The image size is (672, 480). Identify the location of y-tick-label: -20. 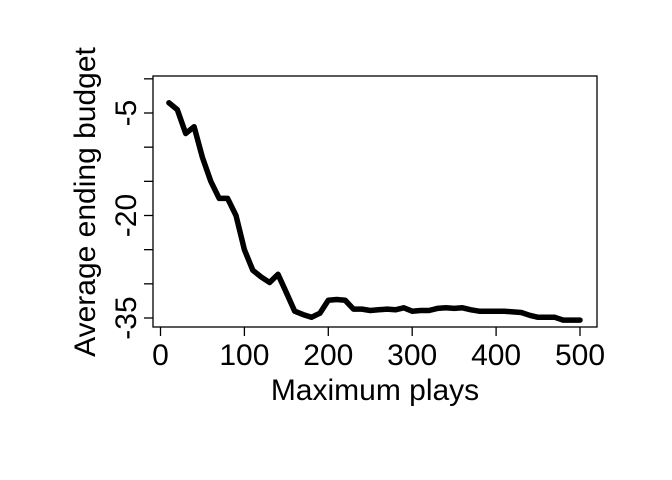
(126, 215).